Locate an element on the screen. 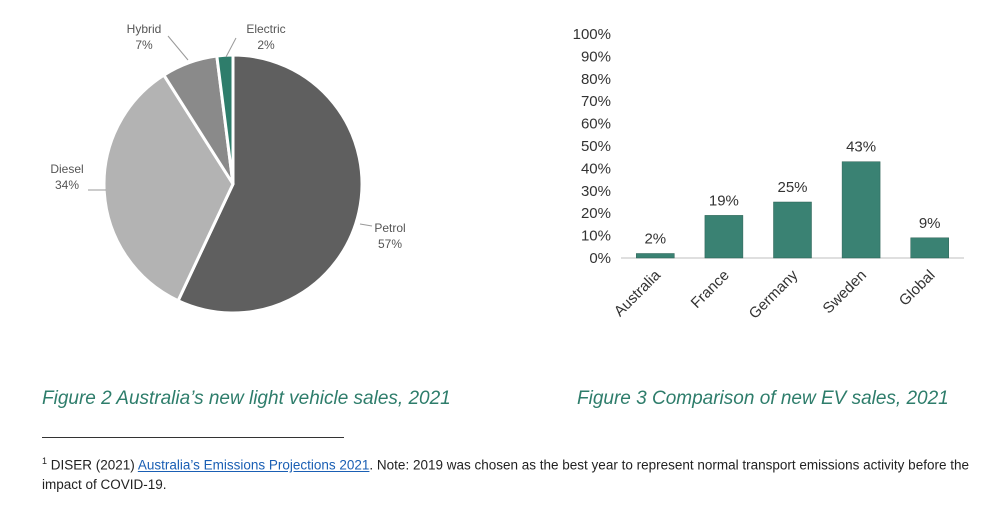 The image size is (1000, 509). bar-australia is located at coordinates (655, 256).